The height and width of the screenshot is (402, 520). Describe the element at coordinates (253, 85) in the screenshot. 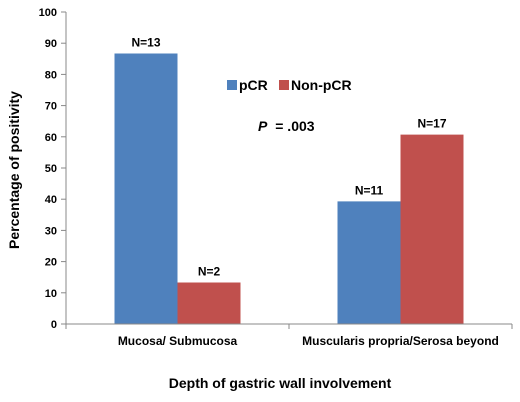

I see `legend-label-pcr: pCR` at that location.